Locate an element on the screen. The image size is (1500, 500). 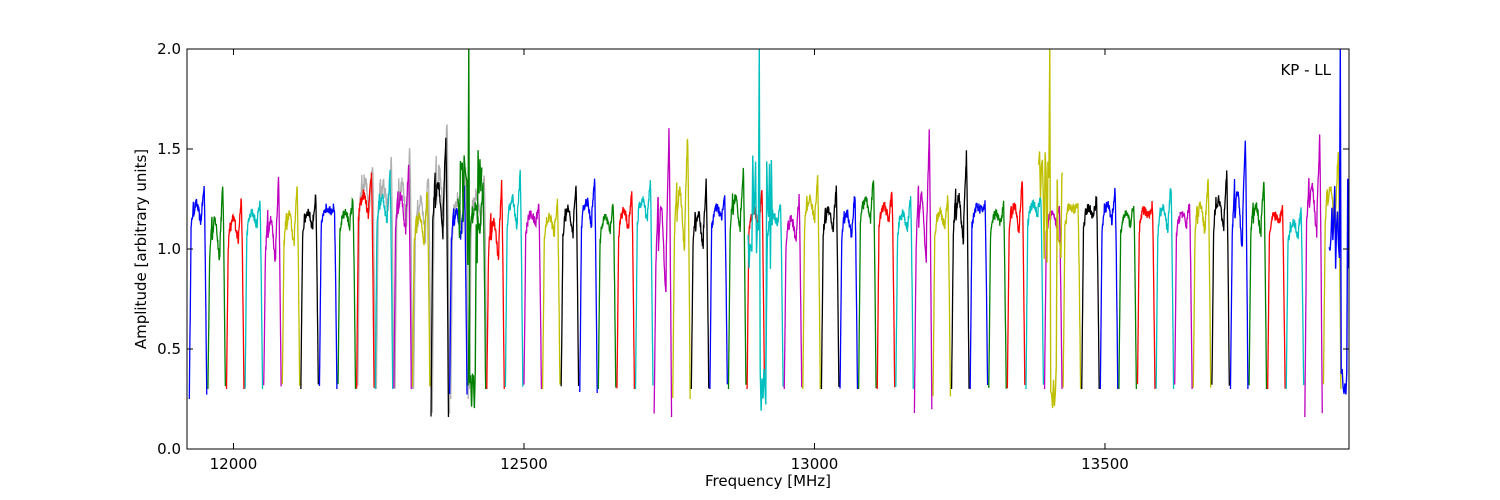
y-tick-label: 2.0 is located at coordinates (169, 49).